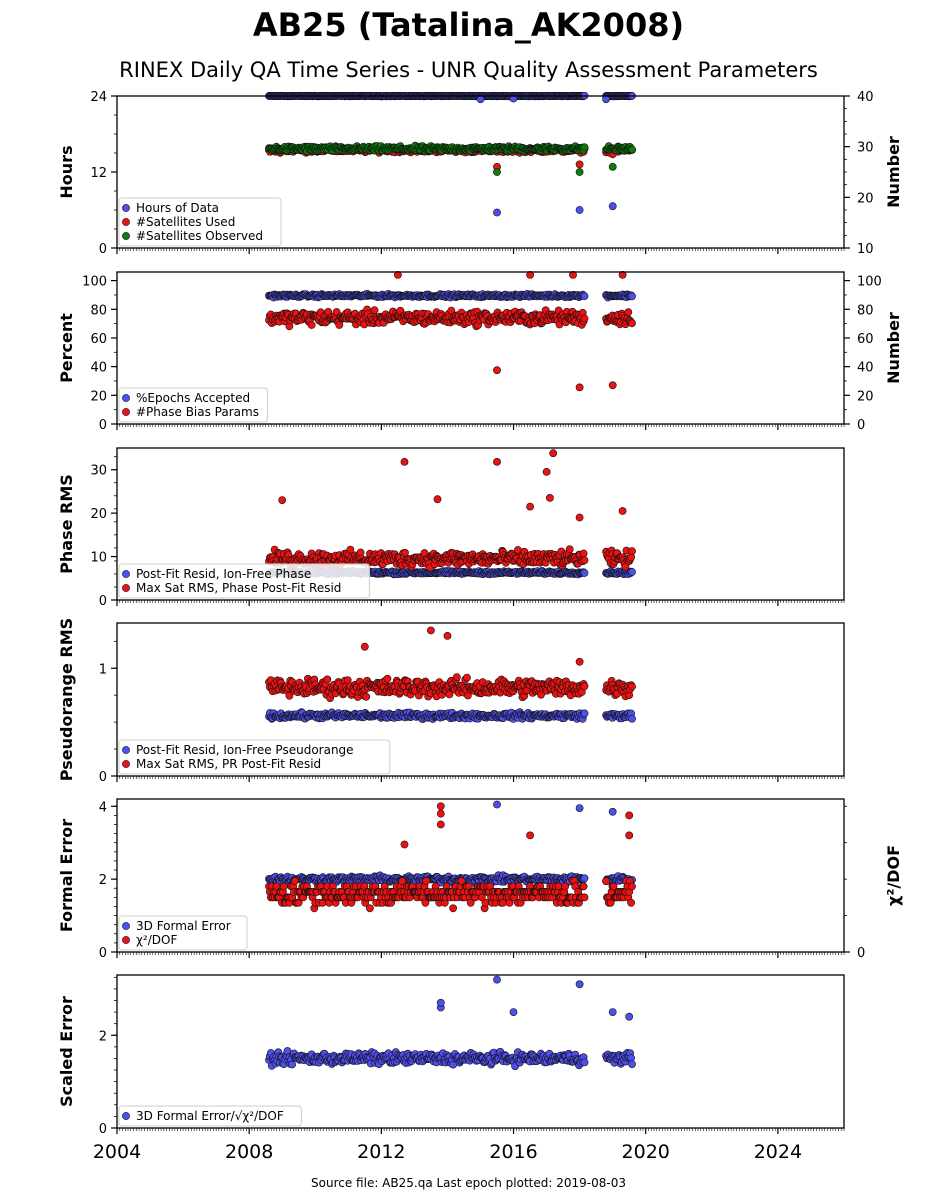  Describe the element at coordinates (245, 750) in the screenshot. I see `legend-label: Post-Fit Resid, Ion-Free Pseudorange` at that location.